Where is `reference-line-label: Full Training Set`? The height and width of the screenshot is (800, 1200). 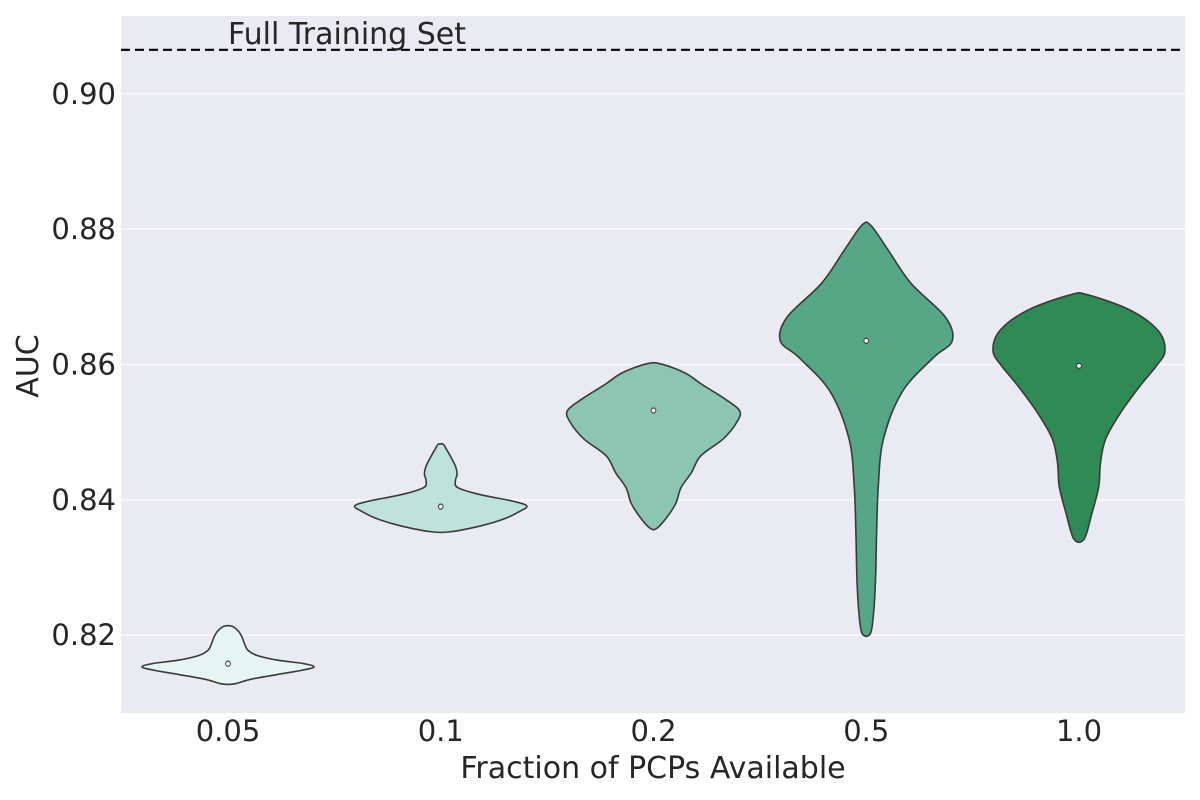
reference-line-label: Full Training Set is located at coordinates (347, 34).